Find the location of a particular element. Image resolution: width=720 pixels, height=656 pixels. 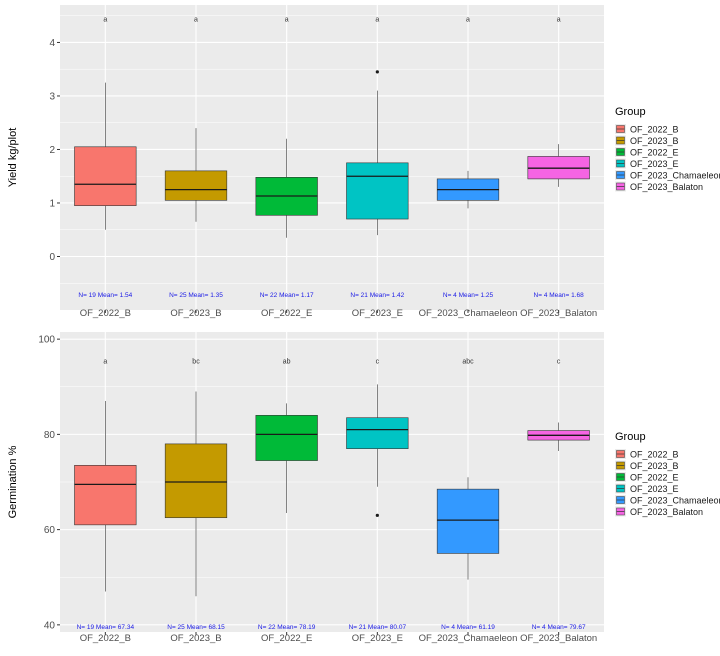

summary-label: N= 22 Mean= 78.19 is located at coordinates (287, 627).